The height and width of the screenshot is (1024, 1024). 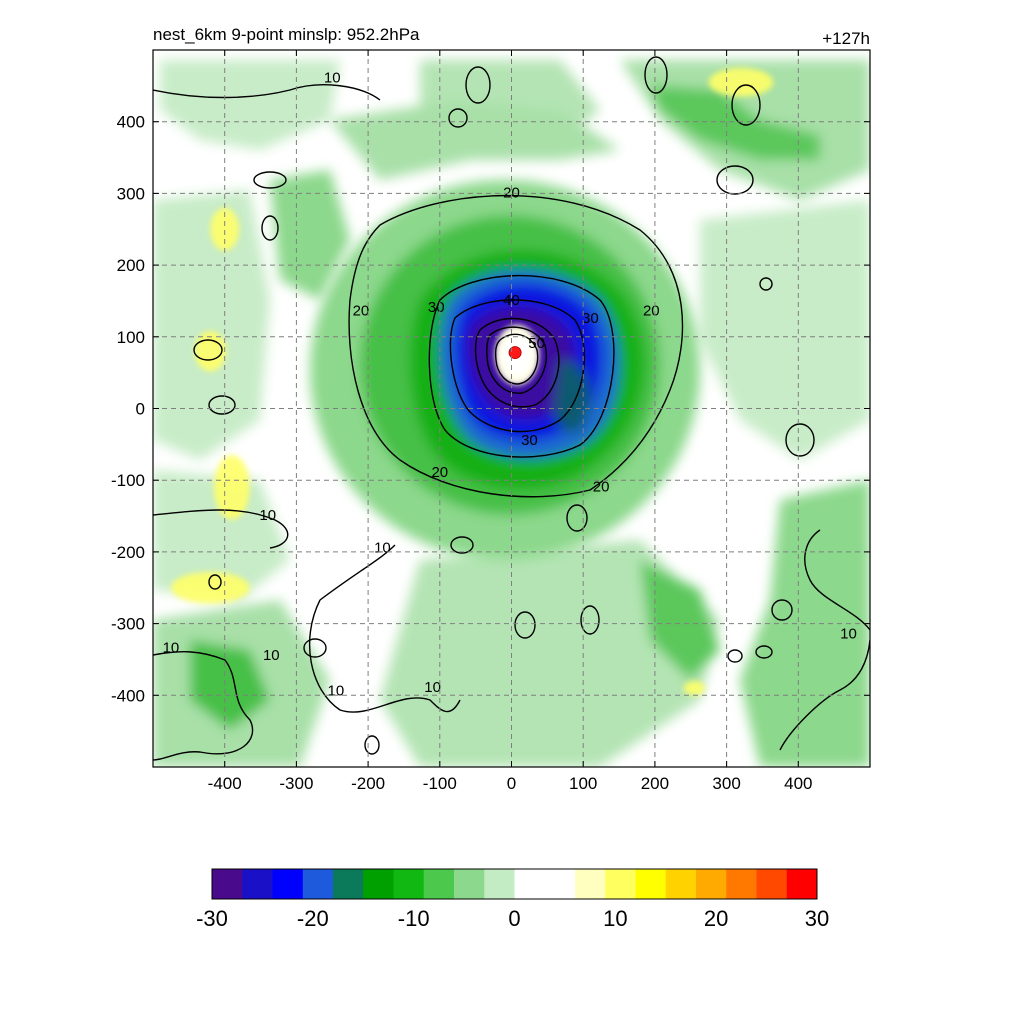 I want to click on y-tick-label: -400, so click(x=128, y=695).